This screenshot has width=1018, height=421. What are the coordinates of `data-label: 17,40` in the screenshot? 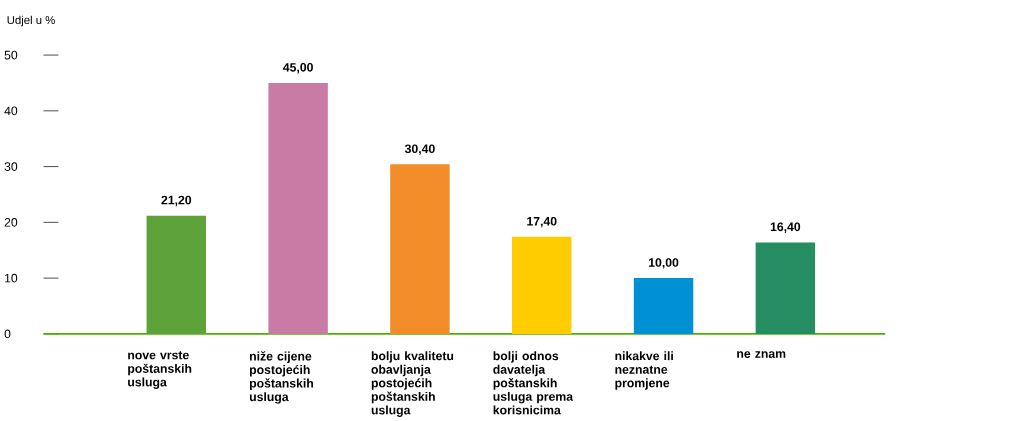 It's located at (542, 222).